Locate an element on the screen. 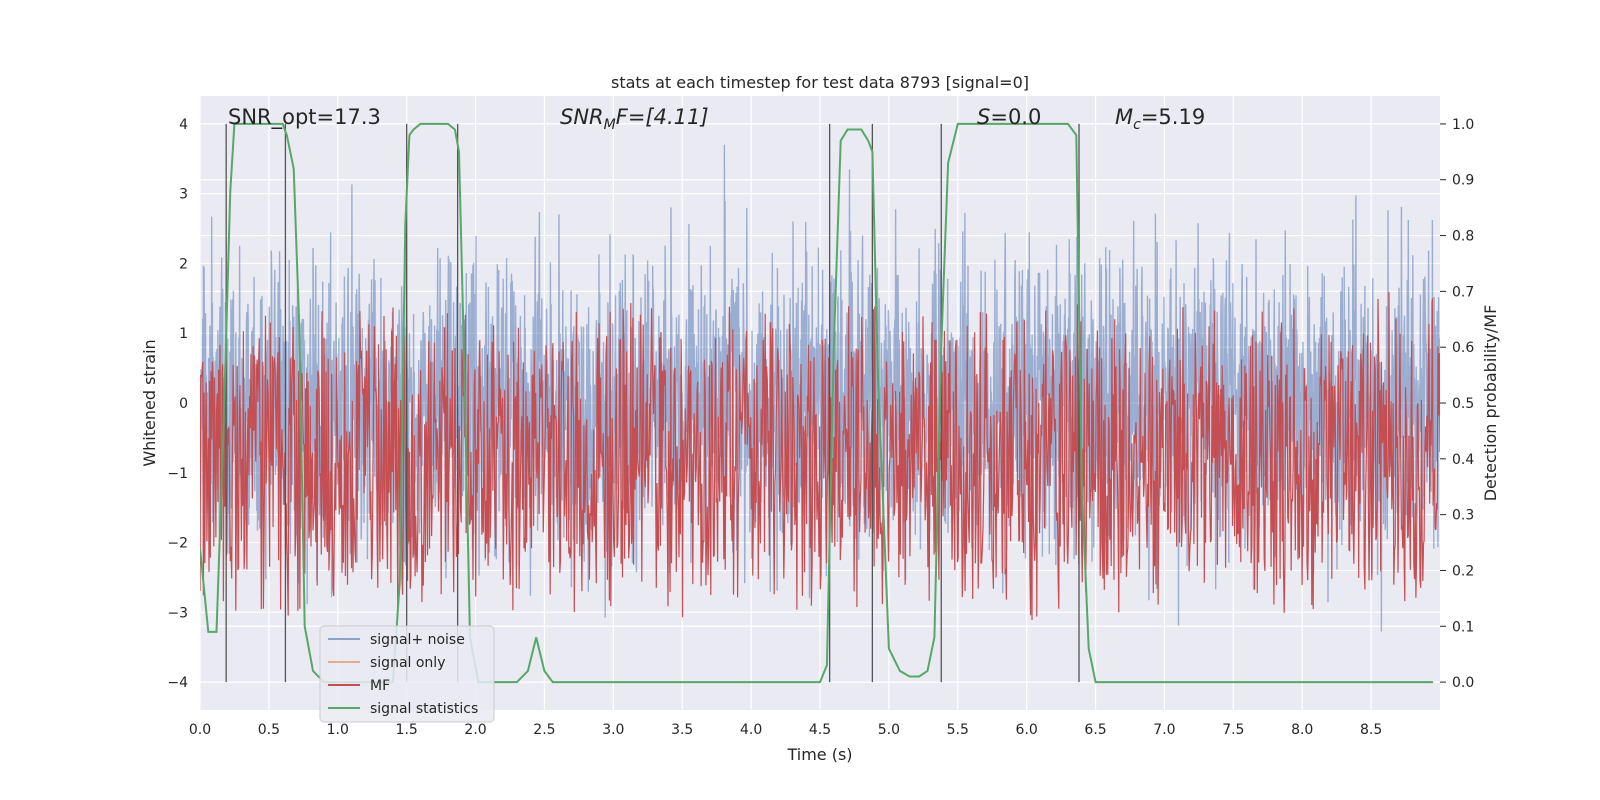 The image size is (1600, 800). y2-tick-label: 0.9 is located at coordinates (1463, 181).